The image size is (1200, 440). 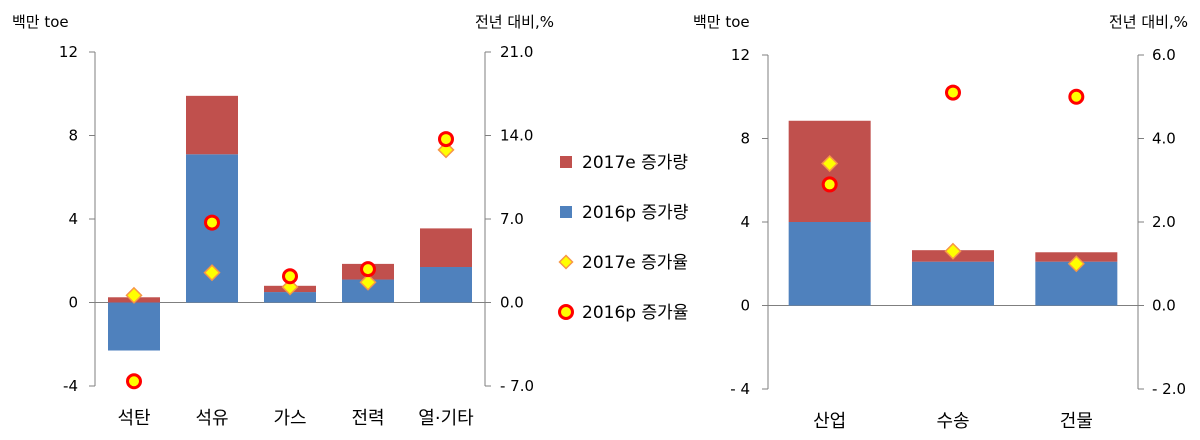 What do you see at coordinates (1164, 222) in the screenshot?
I see `right-axis-tick-label: 2.0` at bounding box center [1164, 222].